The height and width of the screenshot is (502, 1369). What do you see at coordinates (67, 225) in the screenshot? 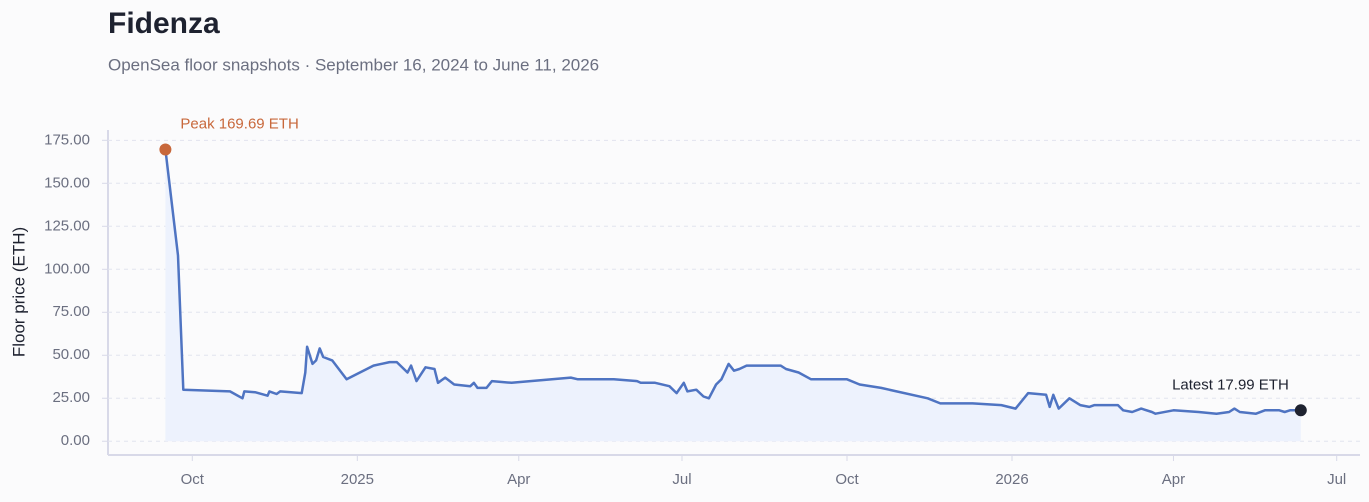
I see `y-tick-label: 125.00` at bounding box center [67, 225].